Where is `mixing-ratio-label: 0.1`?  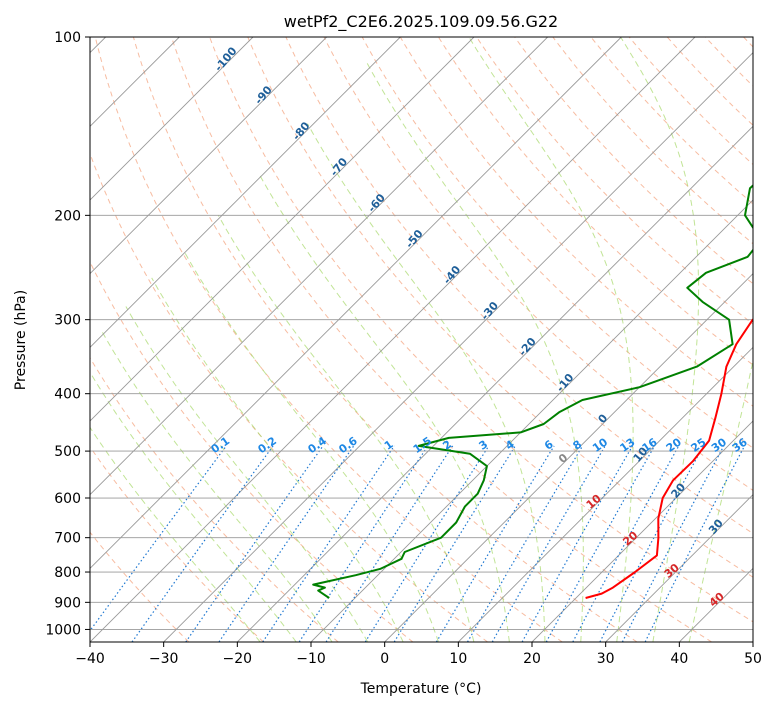 mixing-ratio-label: 0.1 is located at coordinates (220, 445).